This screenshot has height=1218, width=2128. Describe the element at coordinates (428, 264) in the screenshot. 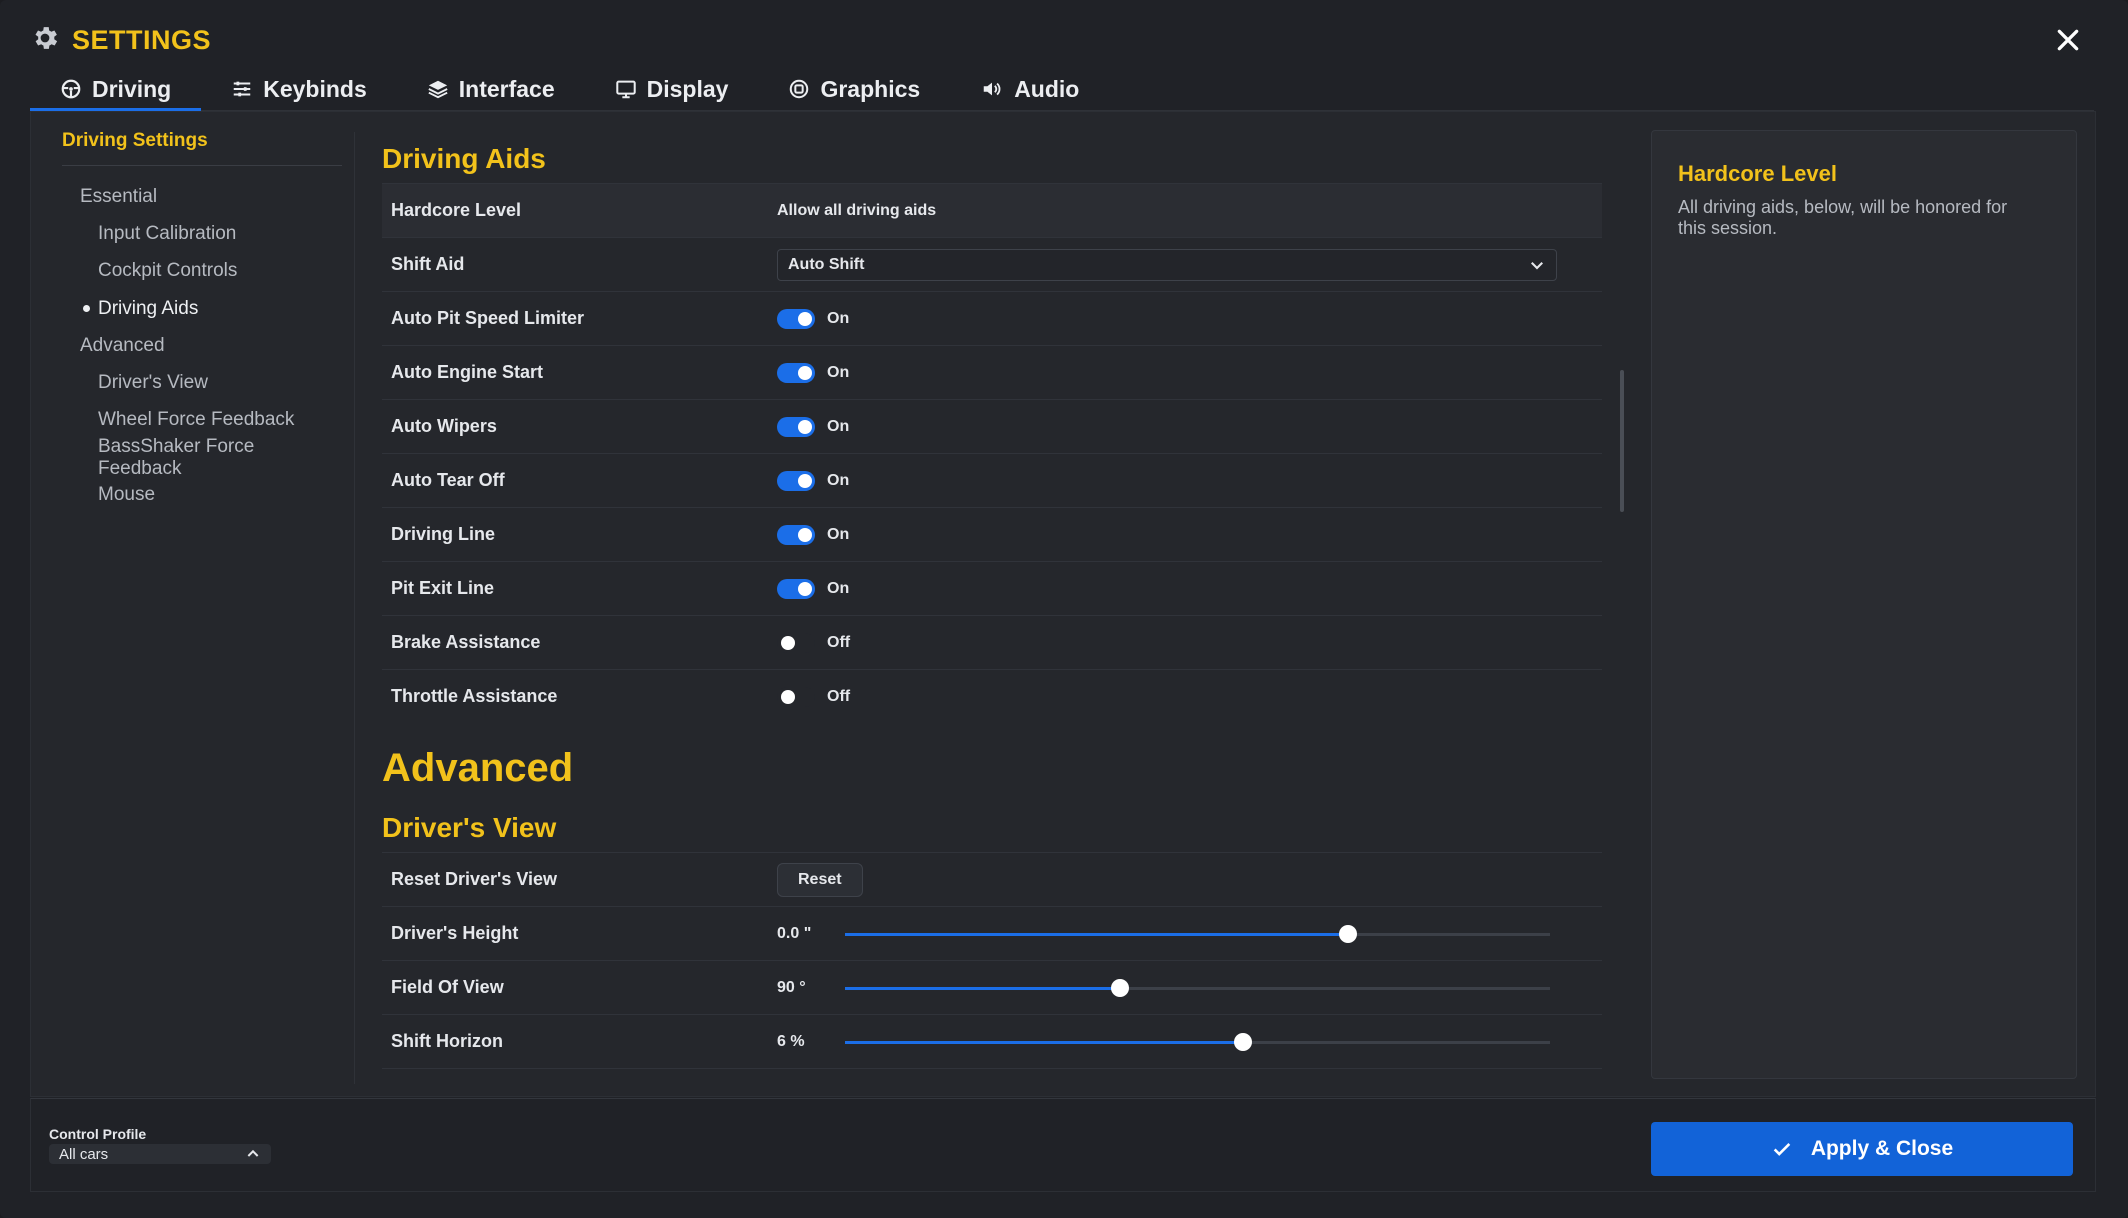

I see `setting-label: Shift Aid` at that location.